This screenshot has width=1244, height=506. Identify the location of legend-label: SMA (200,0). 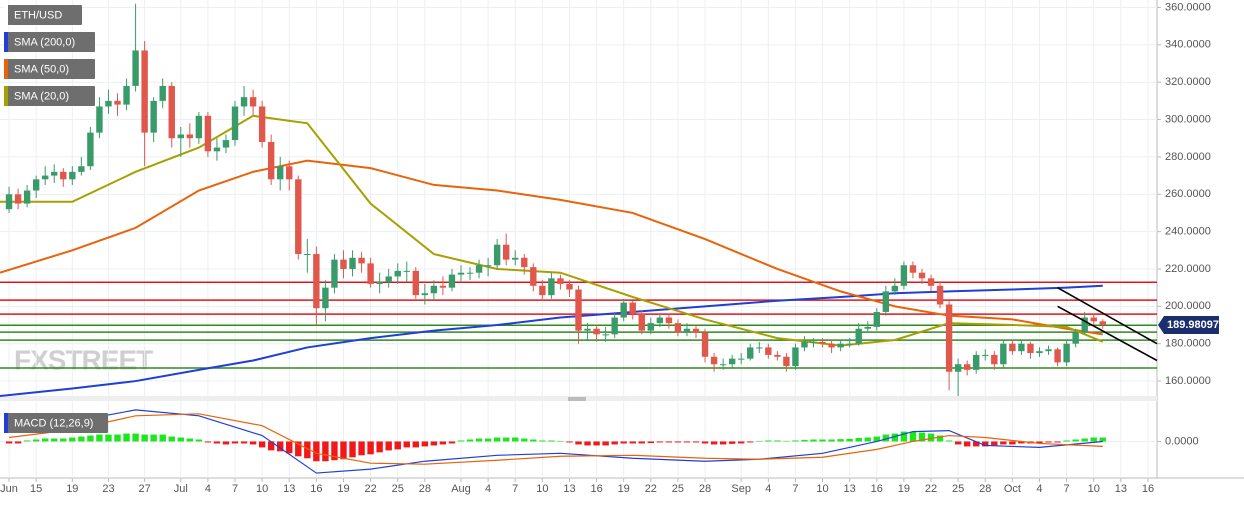
(44, 42).